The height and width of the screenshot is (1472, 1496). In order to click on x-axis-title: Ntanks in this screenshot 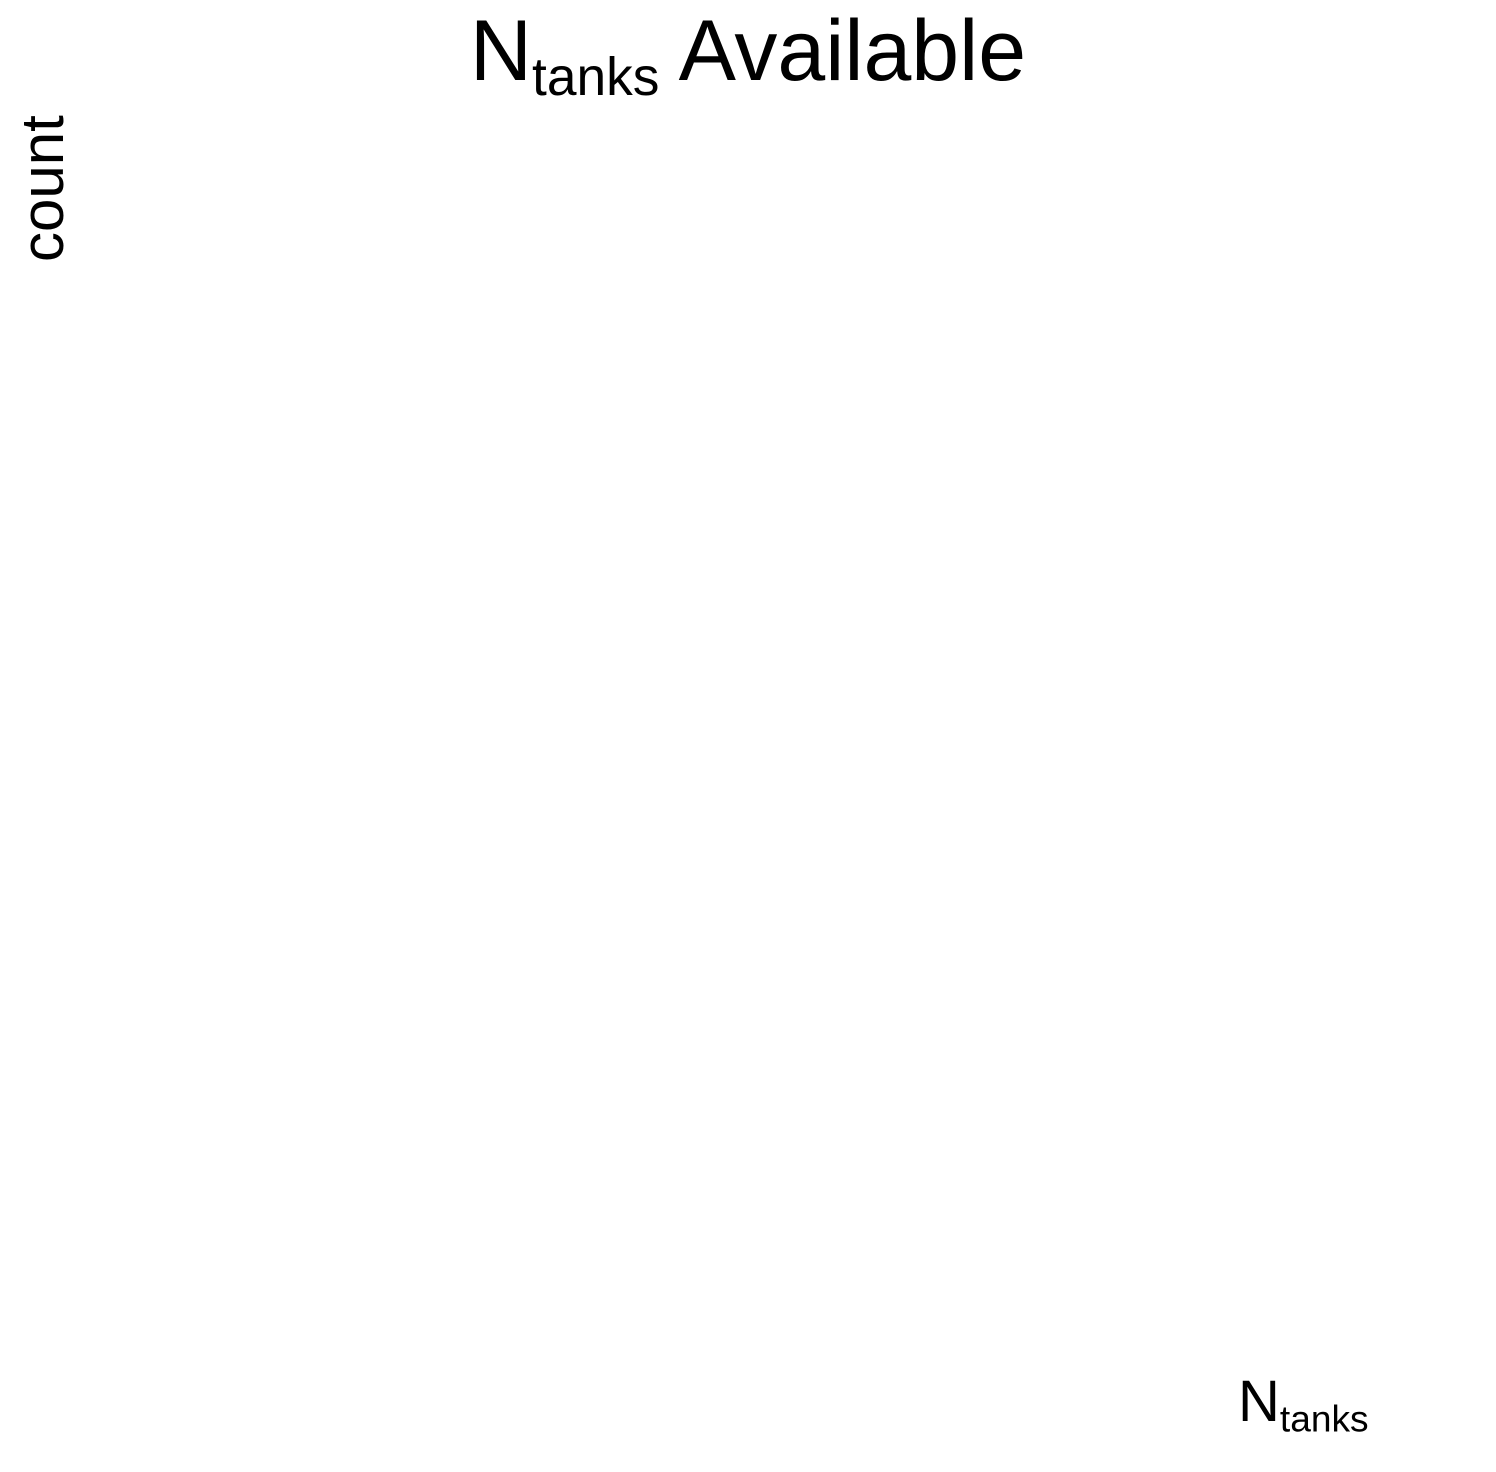, I will do `click(1303, 1404)`.